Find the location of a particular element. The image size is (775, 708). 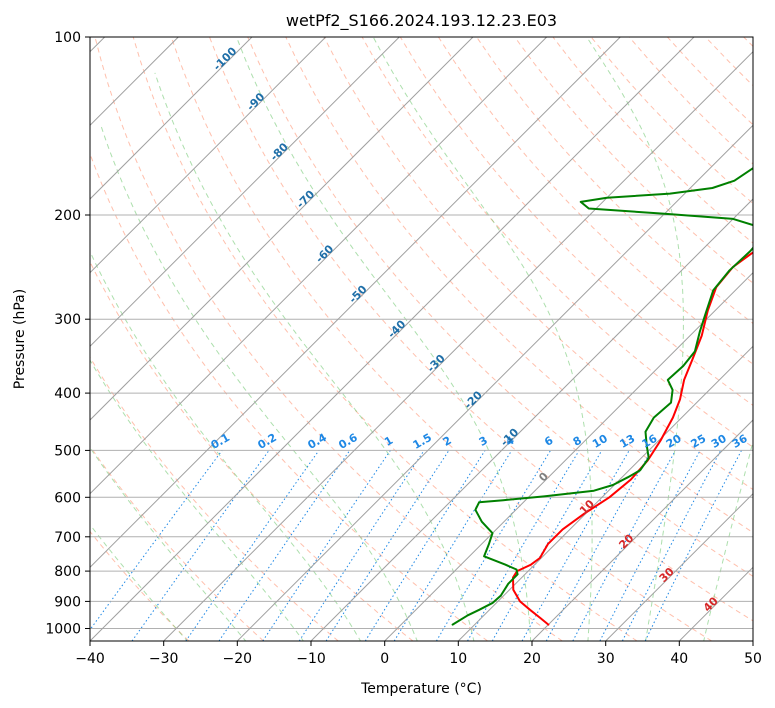

y-tick-label: 200 is located at coordinates (67, 216).